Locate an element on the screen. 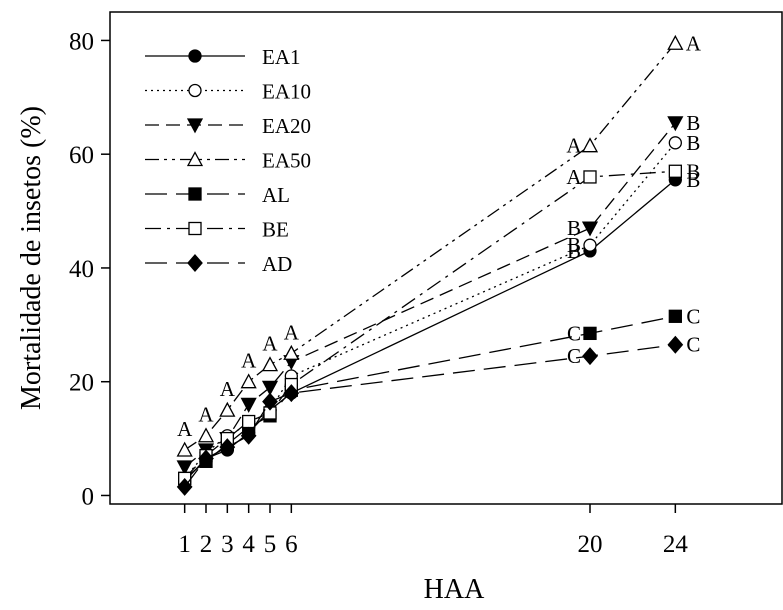  legend-entry-be: BE is located at coordinates (217, 230).